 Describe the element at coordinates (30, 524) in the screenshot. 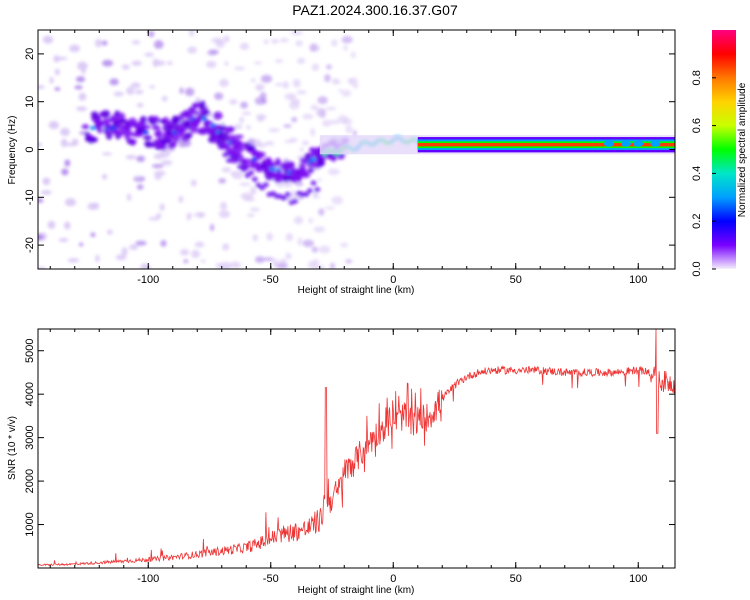

I see `y-tick-label: 1000` at that location.